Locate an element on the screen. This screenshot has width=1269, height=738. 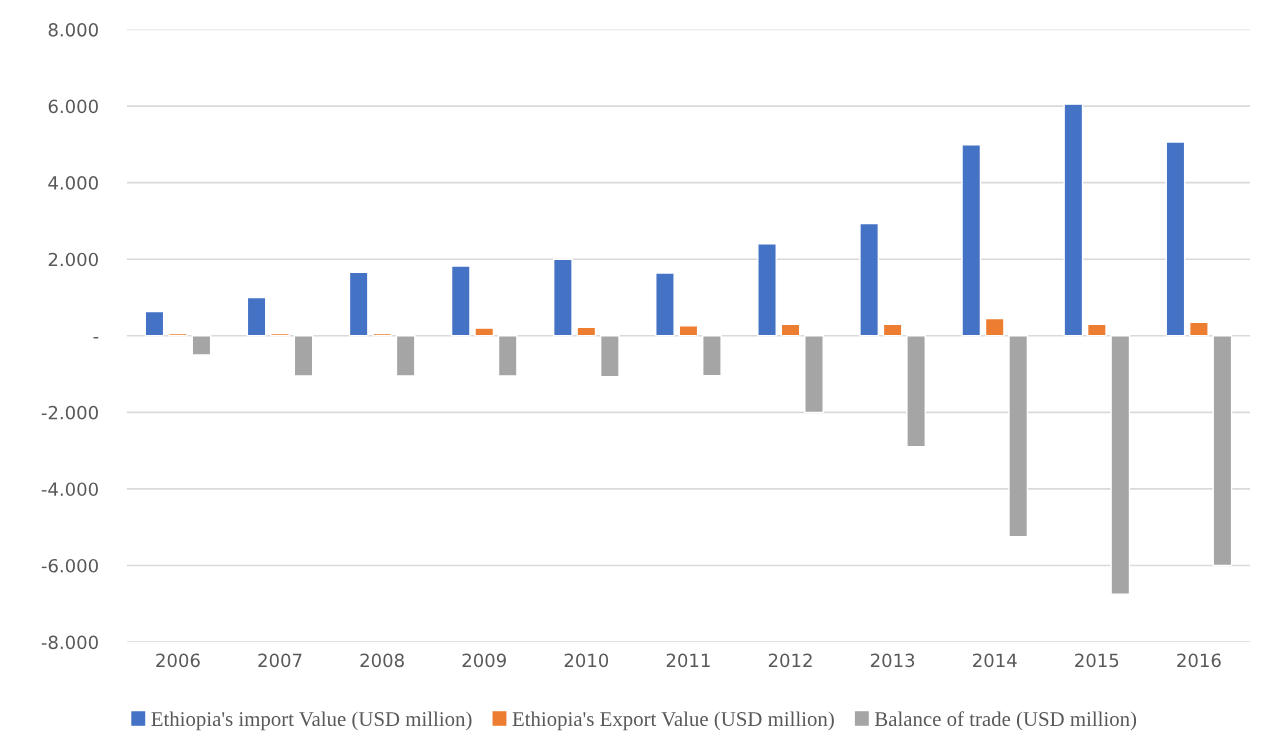
x-tick-label: 2016 is located at coordinates (1199, 660).